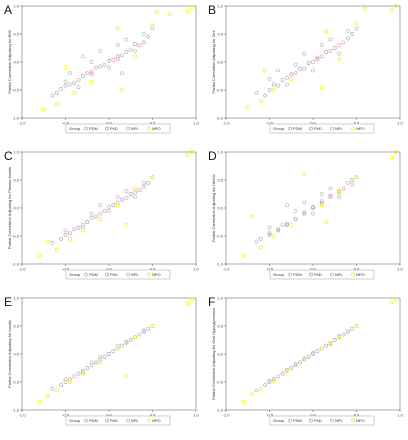 The height and width of the screenshot is (440, 408). I want to click on legend-marker-npl, so click(128, 274).